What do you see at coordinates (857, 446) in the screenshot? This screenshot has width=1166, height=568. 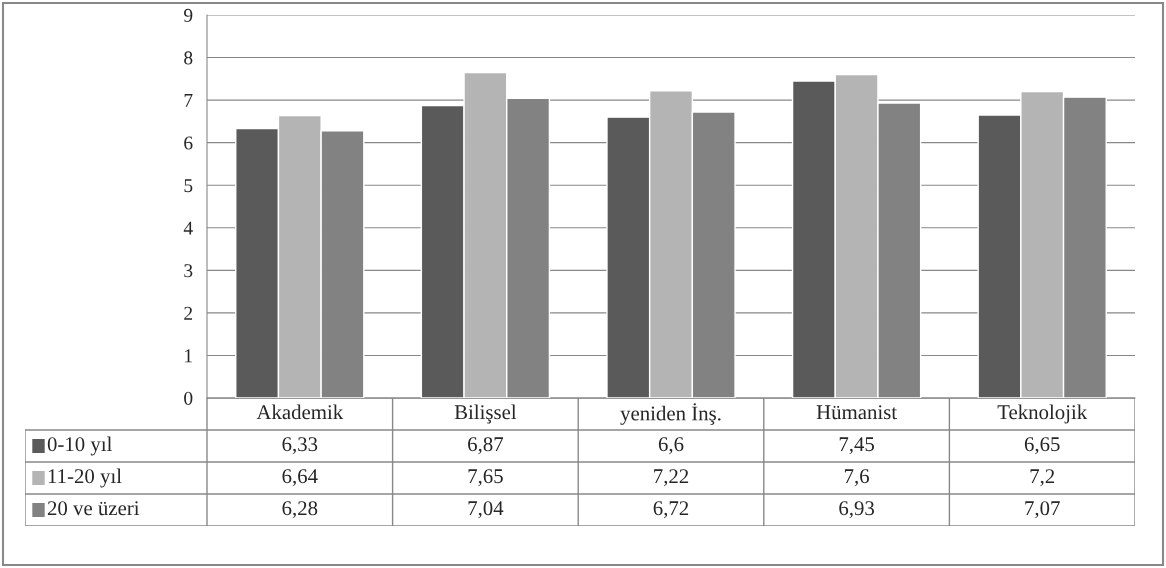 I see `data-label: 7,45` at bounding box center [857, 446].